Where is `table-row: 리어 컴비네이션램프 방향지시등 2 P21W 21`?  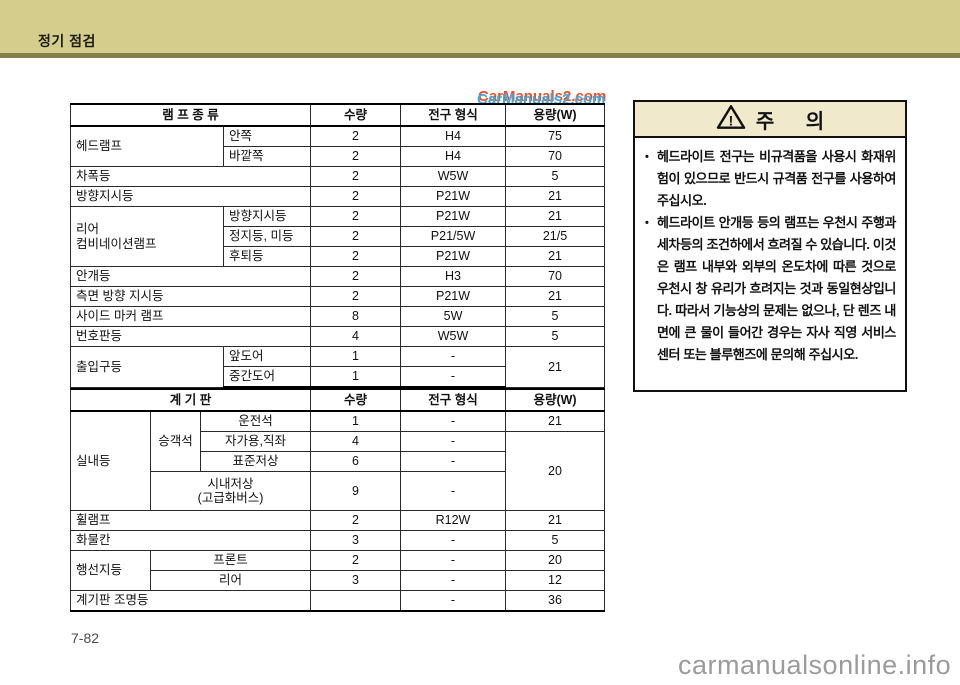 table-row: 리어 컴비네이션램프 방향지시등 2 P21W 21 is located at coordinates (338, 236).